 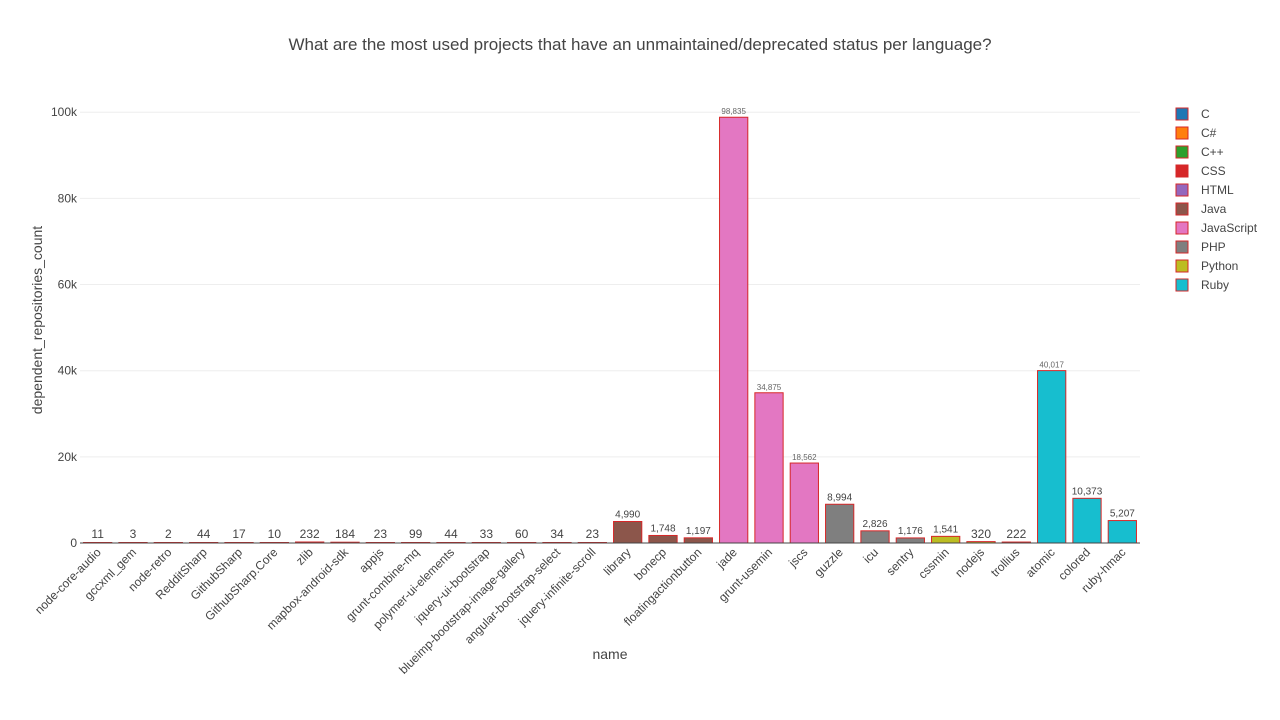 What do you see at coordinates (310, 534) in the screenshot?
I see `bar-value-label: 232` at bounding box center [310, 534].